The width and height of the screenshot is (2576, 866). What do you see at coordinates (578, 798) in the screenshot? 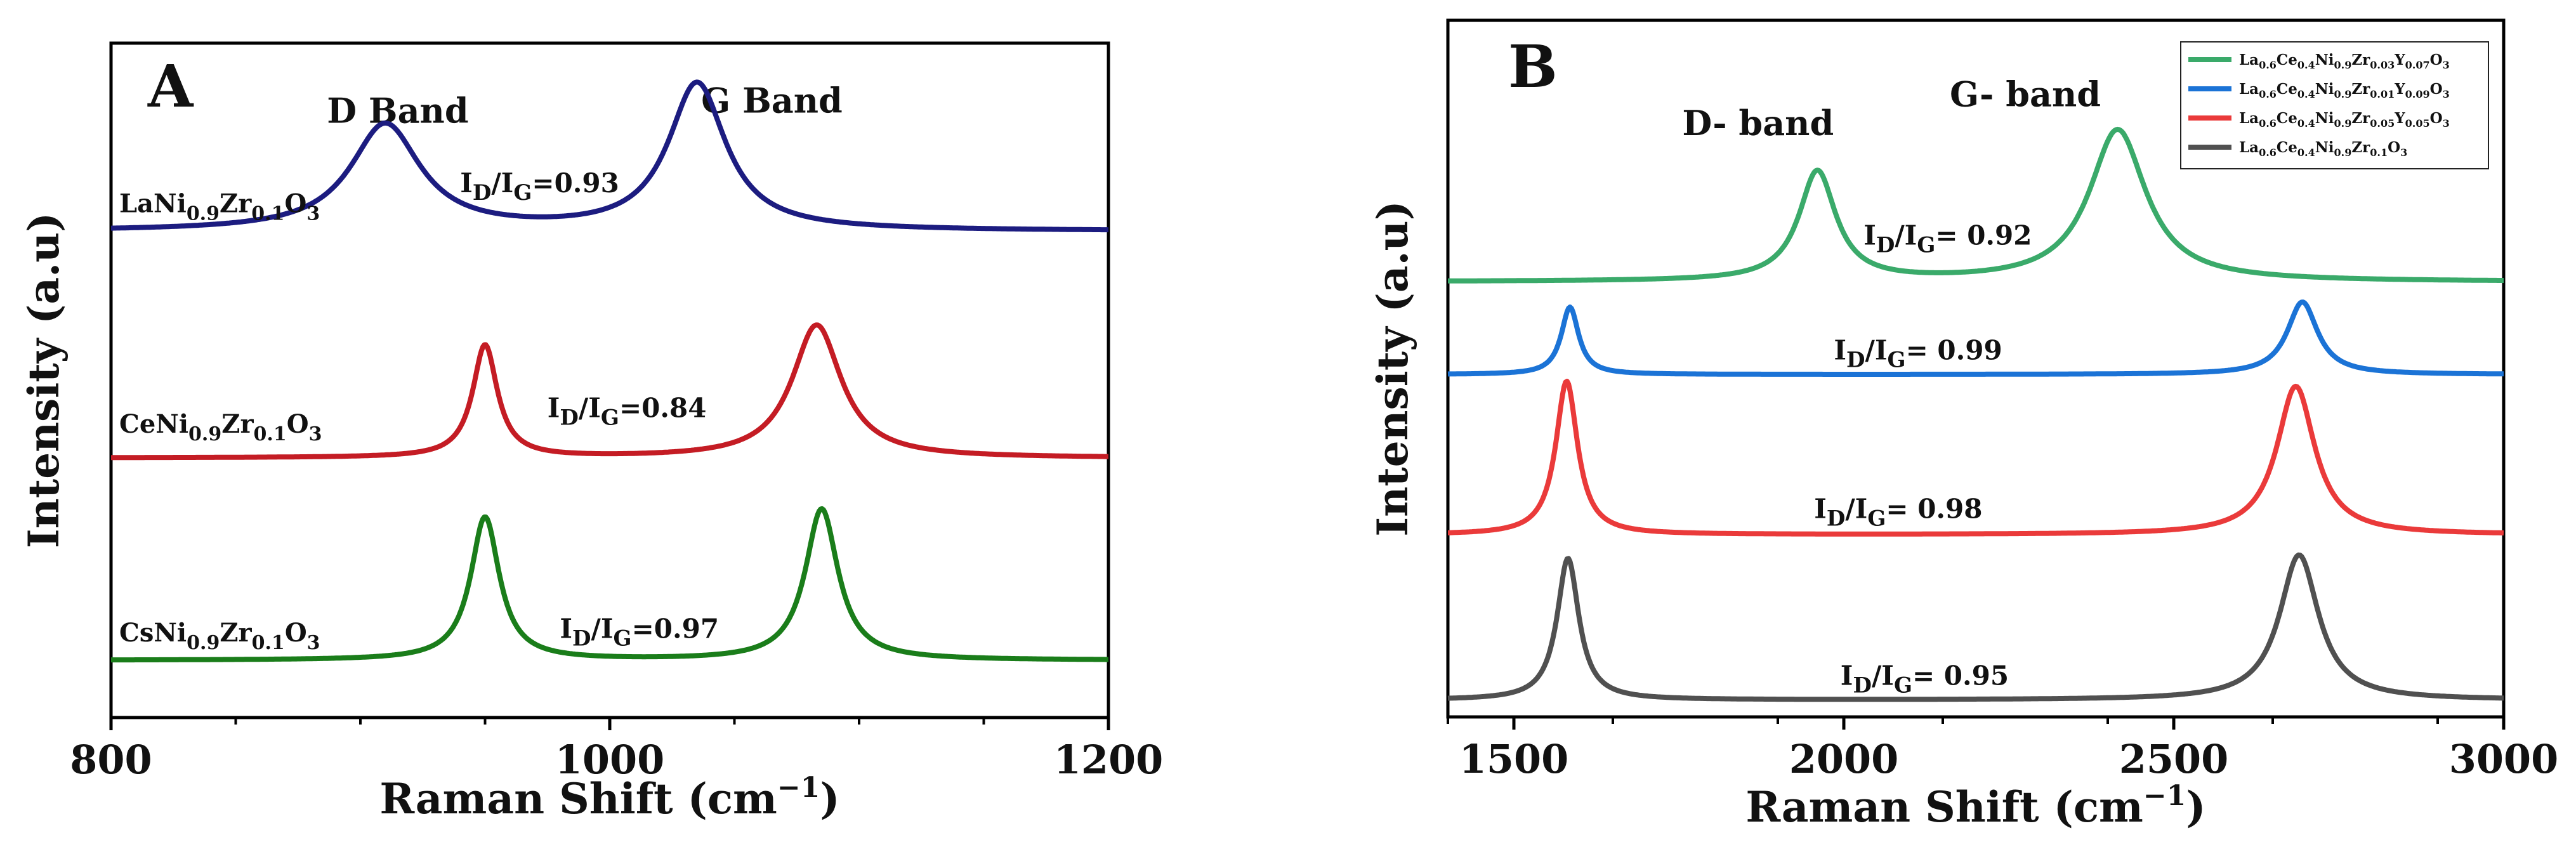
I see `x-axis-title-text: Raman Shift (cm` at bounding box center [578, 798].